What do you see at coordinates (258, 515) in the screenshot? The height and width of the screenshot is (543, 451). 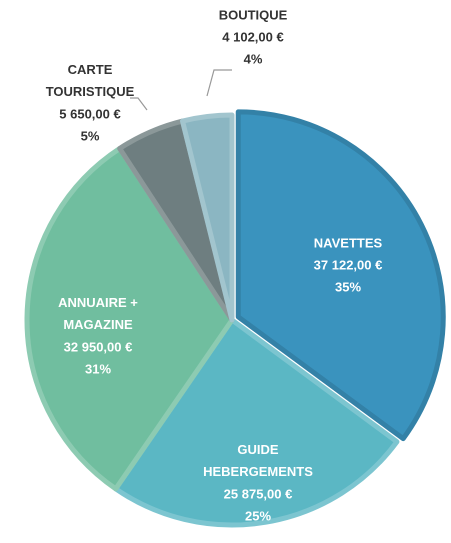 I see `percentage-label: 25%` at bounding box center [258, 515].